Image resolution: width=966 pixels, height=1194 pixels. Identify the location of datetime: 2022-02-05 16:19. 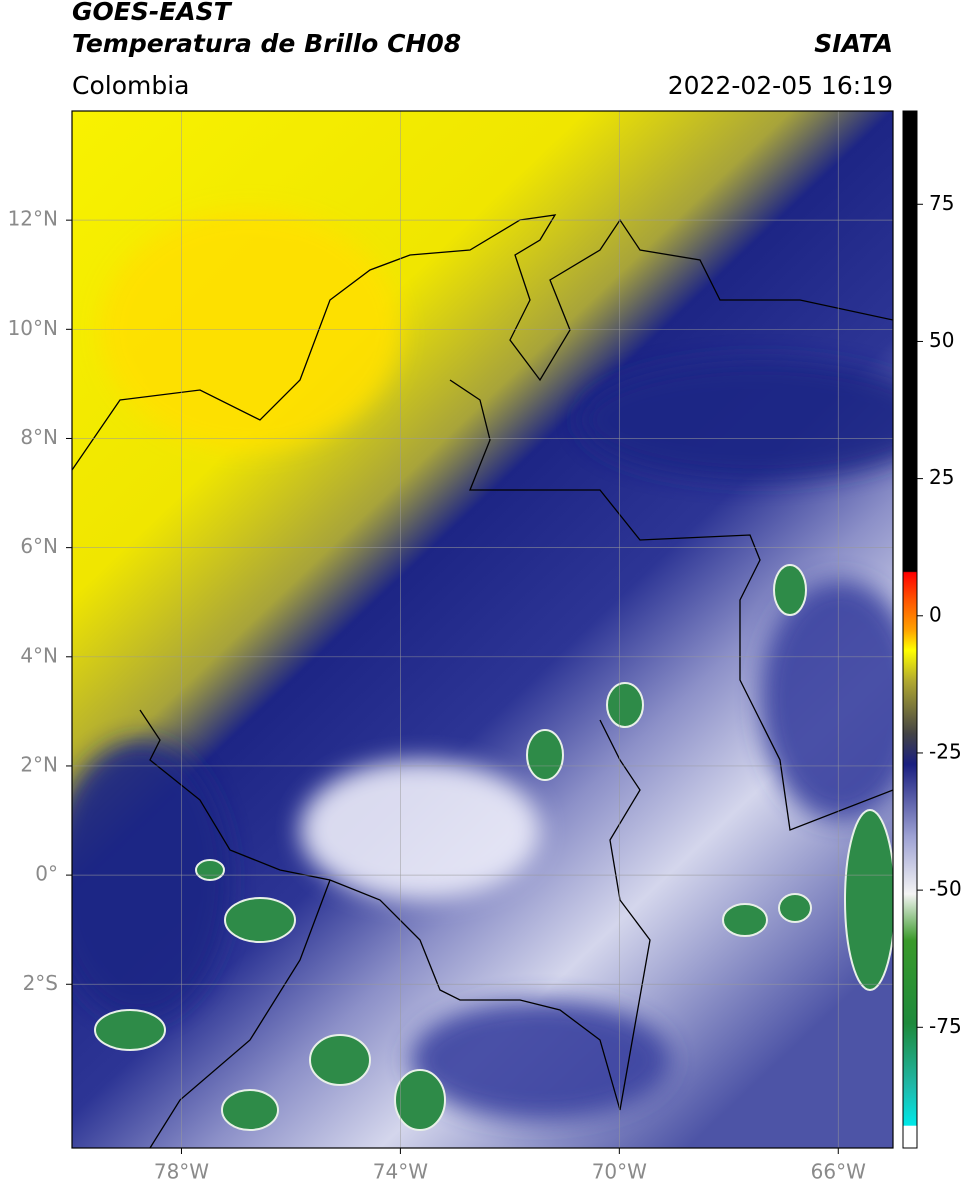
(780, 85).